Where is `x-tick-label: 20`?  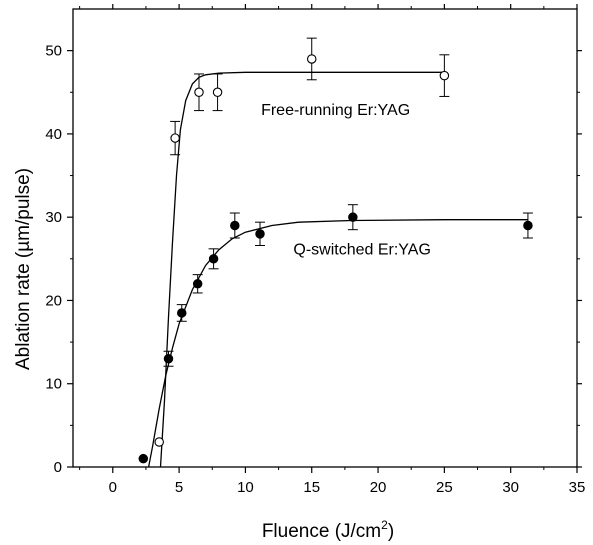 x-tick-label: 20 is located at coordinates (378, 487).